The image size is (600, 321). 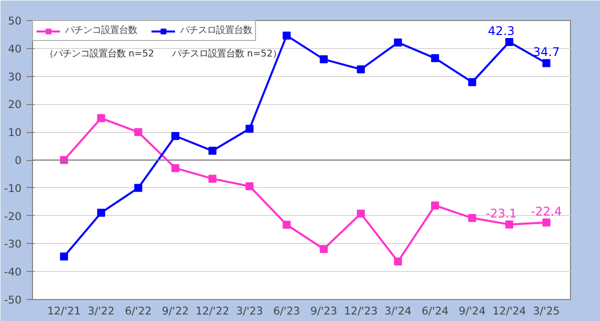 What do you see at coordinates (15, 21) in the screenshot?
I see `y-tick-label: 50` at bounding box center [15, 21].